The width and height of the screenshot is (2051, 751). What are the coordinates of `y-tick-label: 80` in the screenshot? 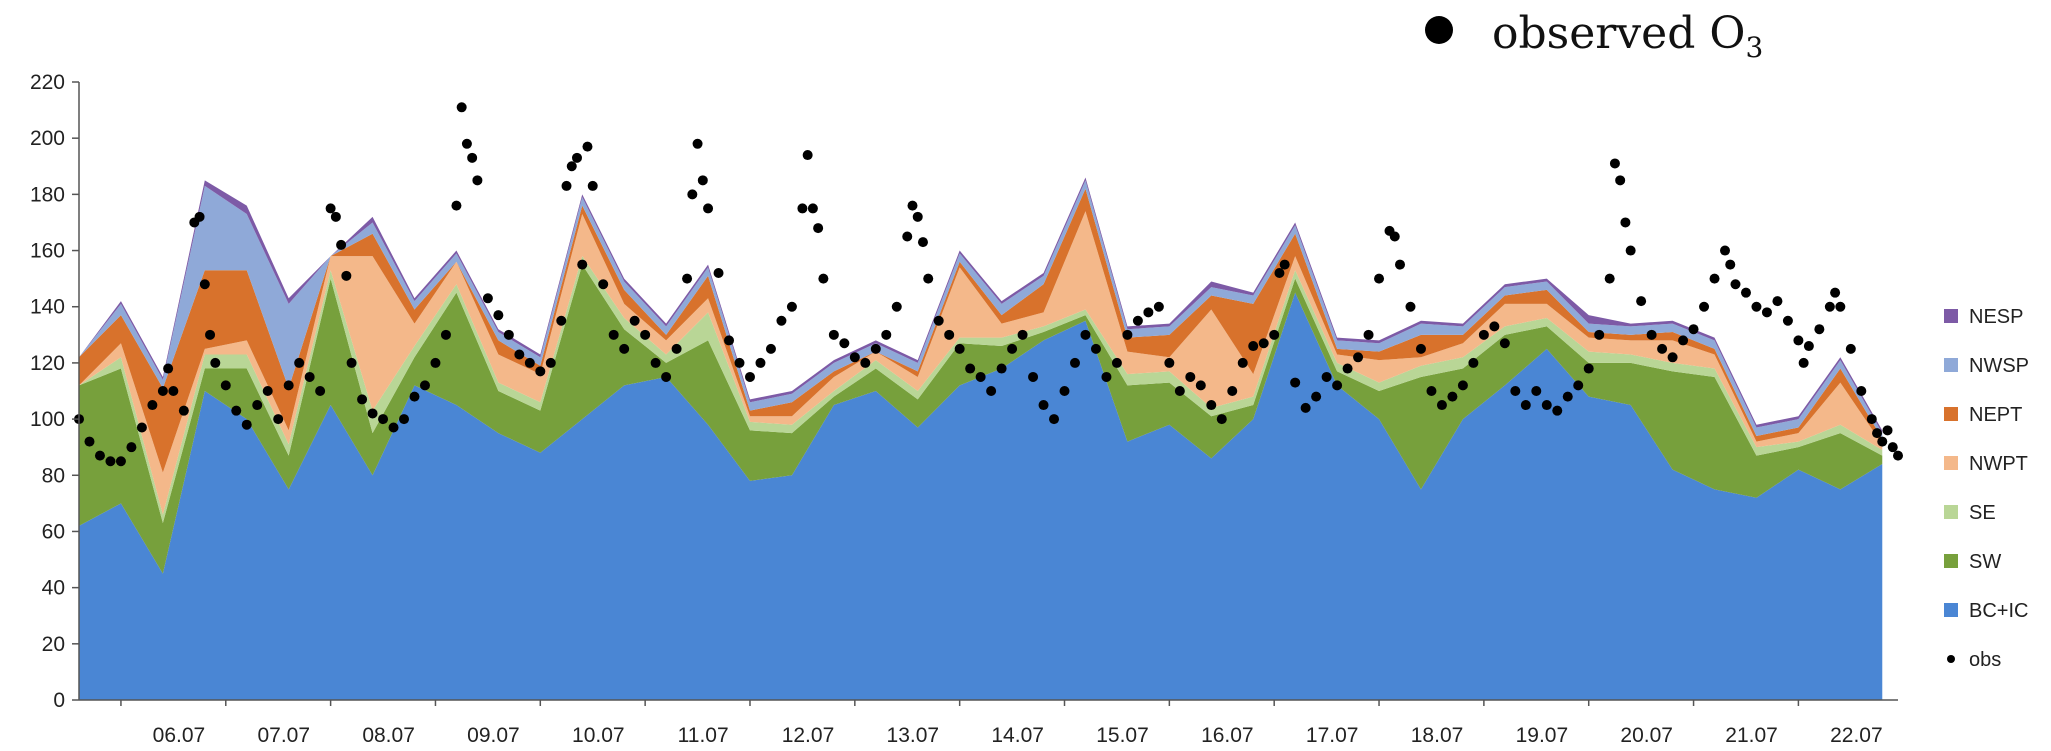 It's located at (53, 475).